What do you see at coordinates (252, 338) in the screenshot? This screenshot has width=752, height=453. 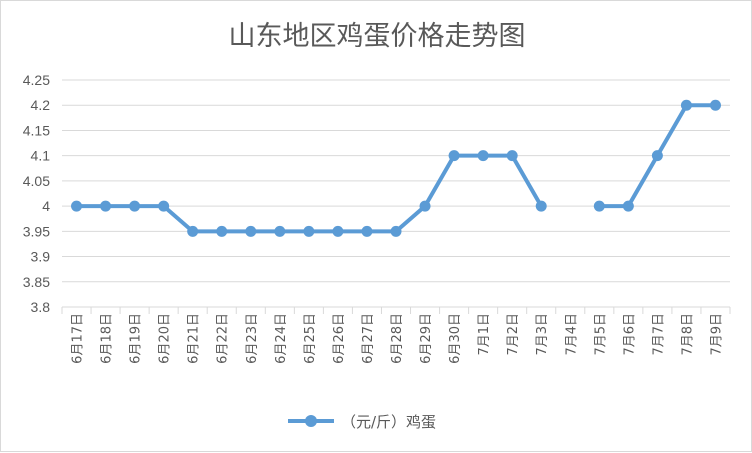 I see `x-tick-label: 6月23日` at bounding box center [252, 338].